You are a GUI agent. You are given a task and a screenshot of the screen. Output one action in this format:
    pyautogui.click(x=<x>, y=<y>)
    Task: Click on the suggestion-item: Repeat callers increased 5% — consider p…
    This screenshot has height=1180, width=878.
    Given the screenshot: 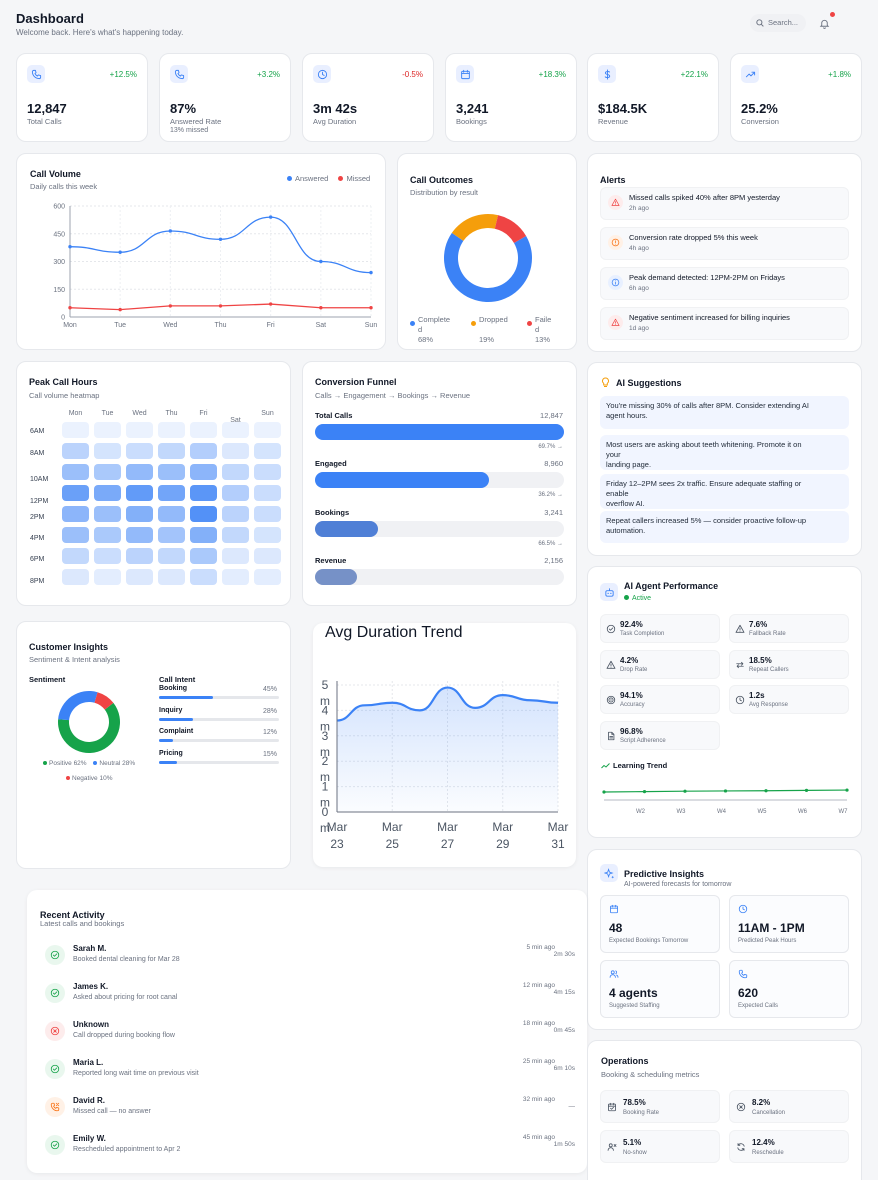 What is the action you would take?
    pyautogui.click(x=724, y=527)
    